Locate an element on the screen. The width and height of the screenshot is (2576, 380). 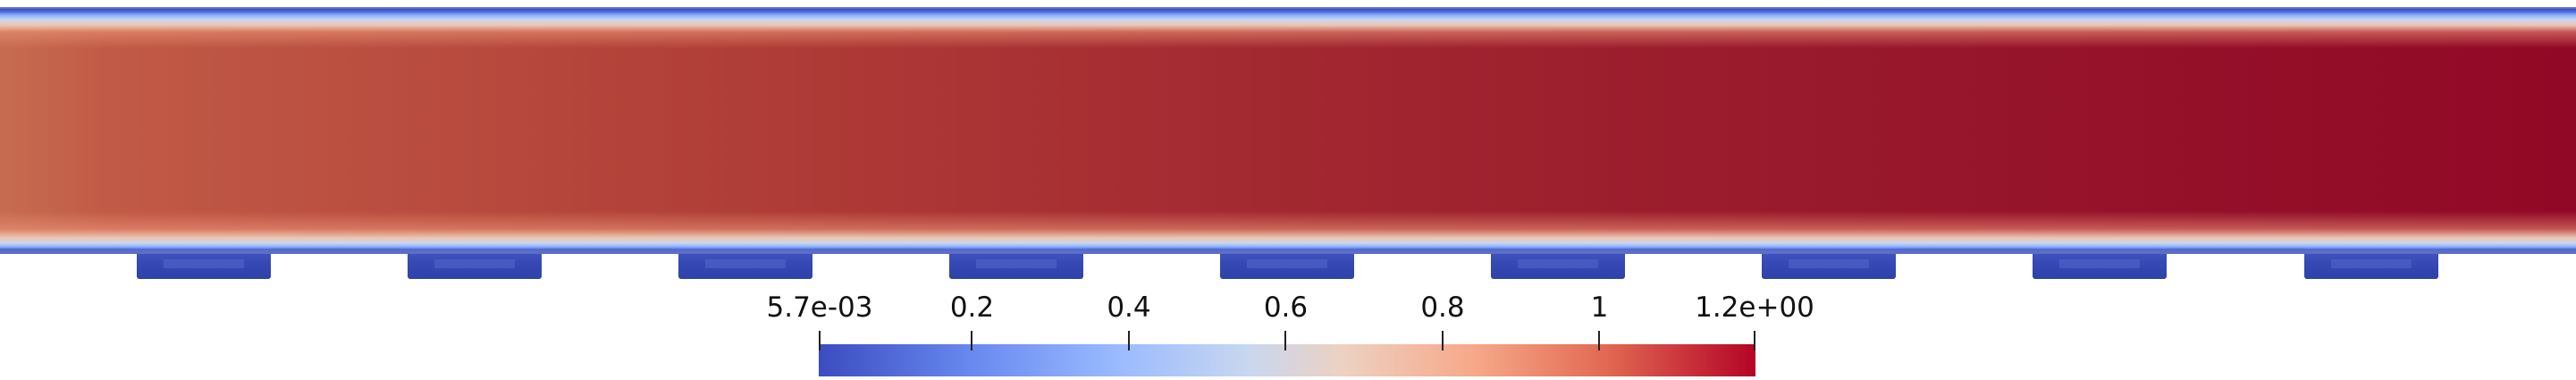
colorbar-tick-label: 0.2 is located at coordinates (972, 307).